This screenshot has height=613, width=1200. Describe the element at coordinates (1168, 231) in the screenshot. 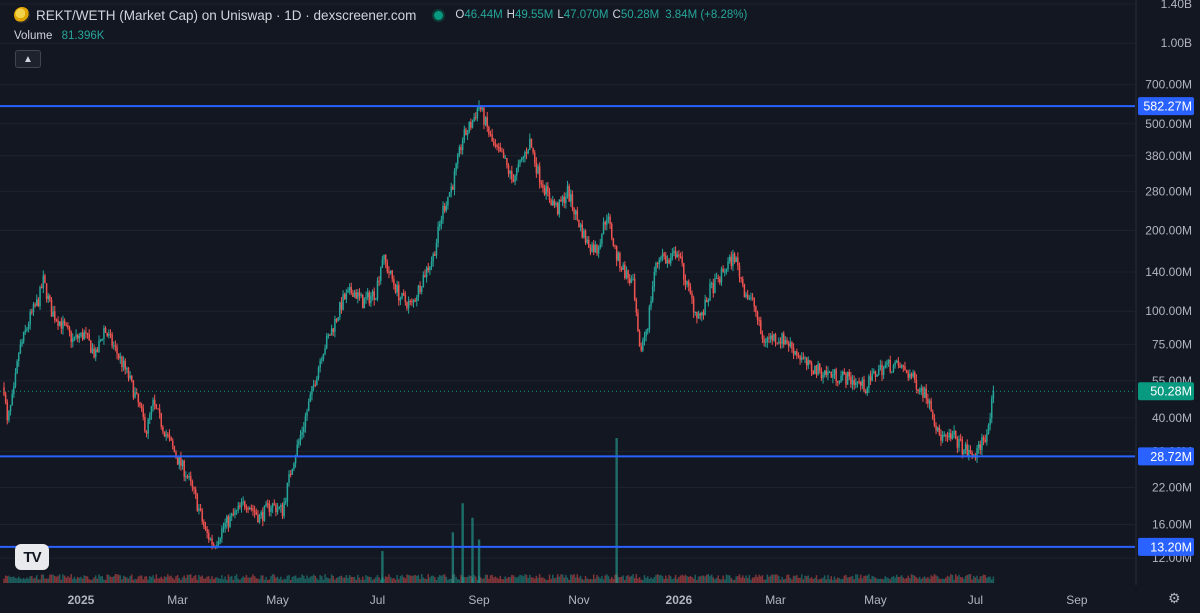

I see `y-tick-label: 200.00M` at that location.